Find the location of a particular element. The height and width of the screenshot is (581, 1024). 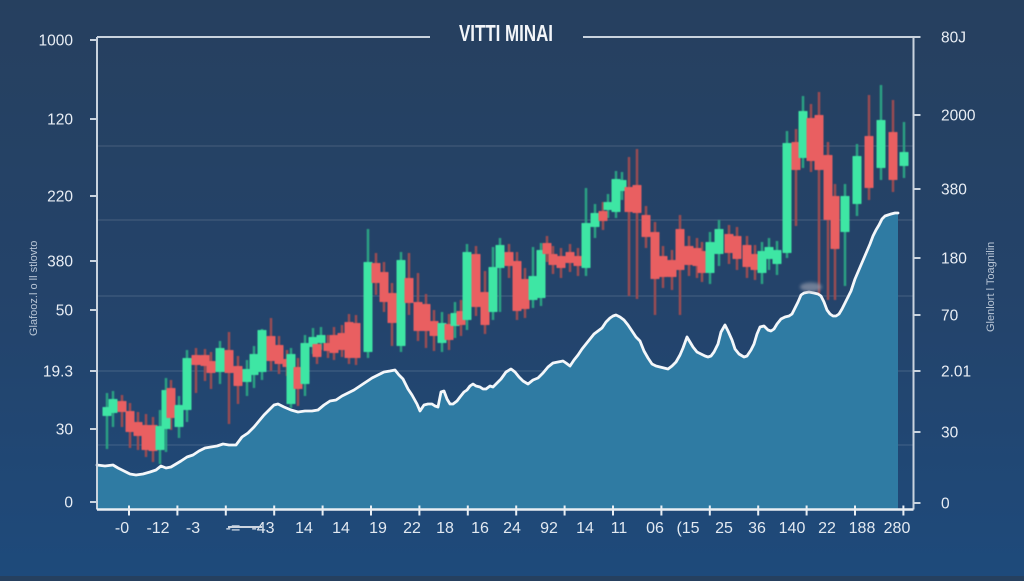

svg-text: 2.01 is located at coordinates (956, 372).